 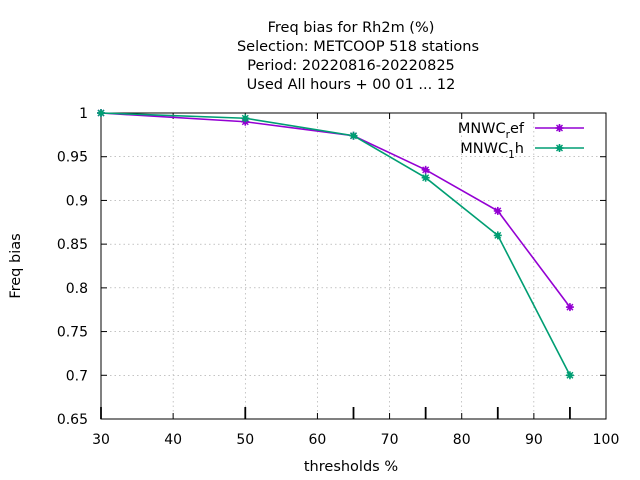 I want to click on y-tick-labels: 0.65 0.7 0.75 0.8 0.85 0.9 0.95 1, so click(x=72, y=267).